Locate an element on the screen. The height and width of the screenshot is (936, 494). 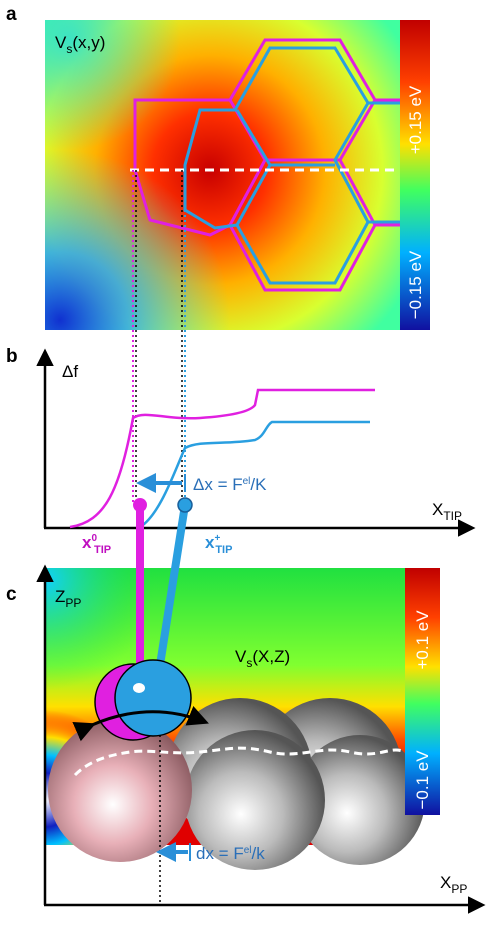
xplus-sub: TIP is located at coordinates (223, 550).